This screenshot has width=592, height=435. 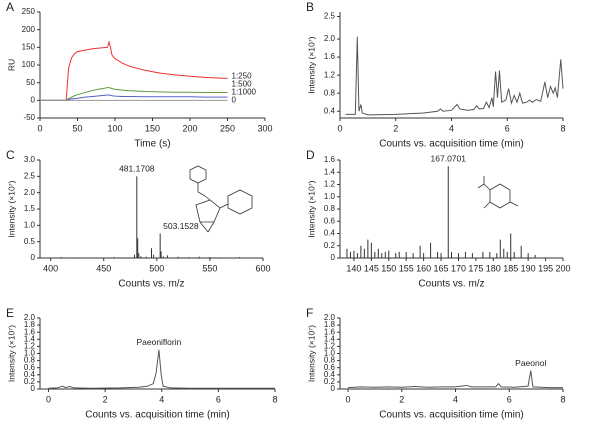 What do you see at coordinates (264, 128) in the screenshot?
I see `x-tick-label: 300` at bounding box center [264, 128].